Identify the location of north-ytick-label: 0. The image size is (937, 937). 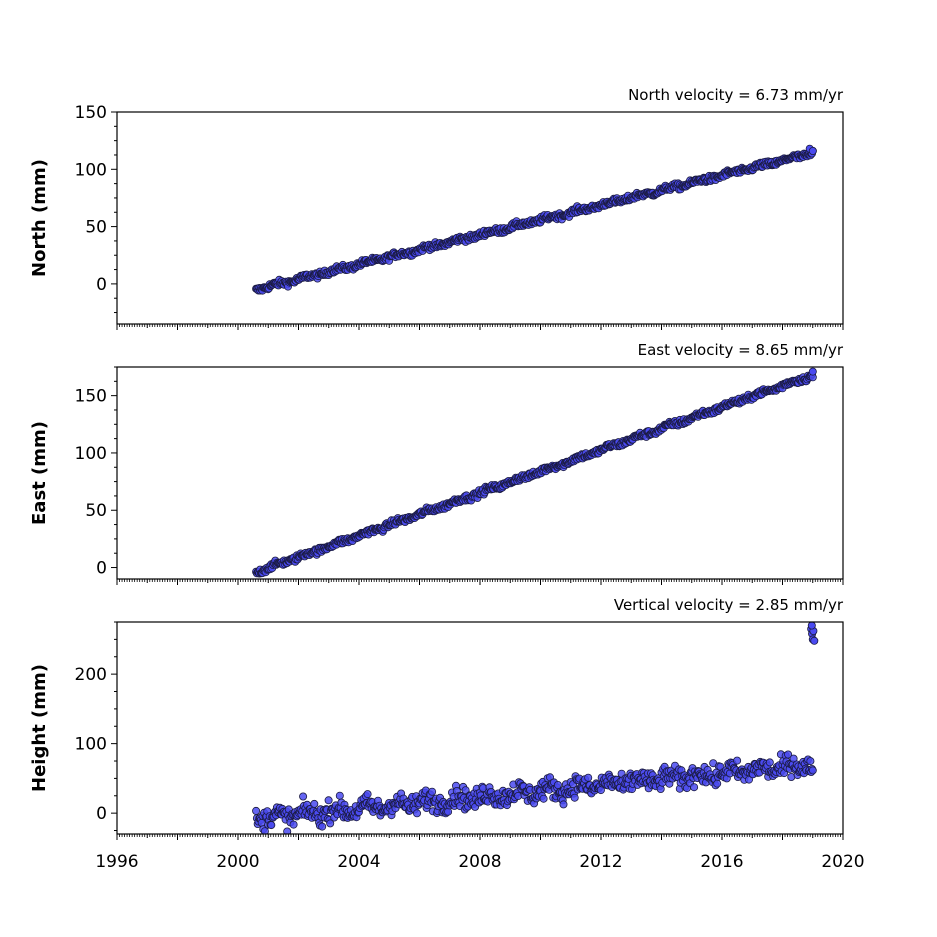
(101, 285).